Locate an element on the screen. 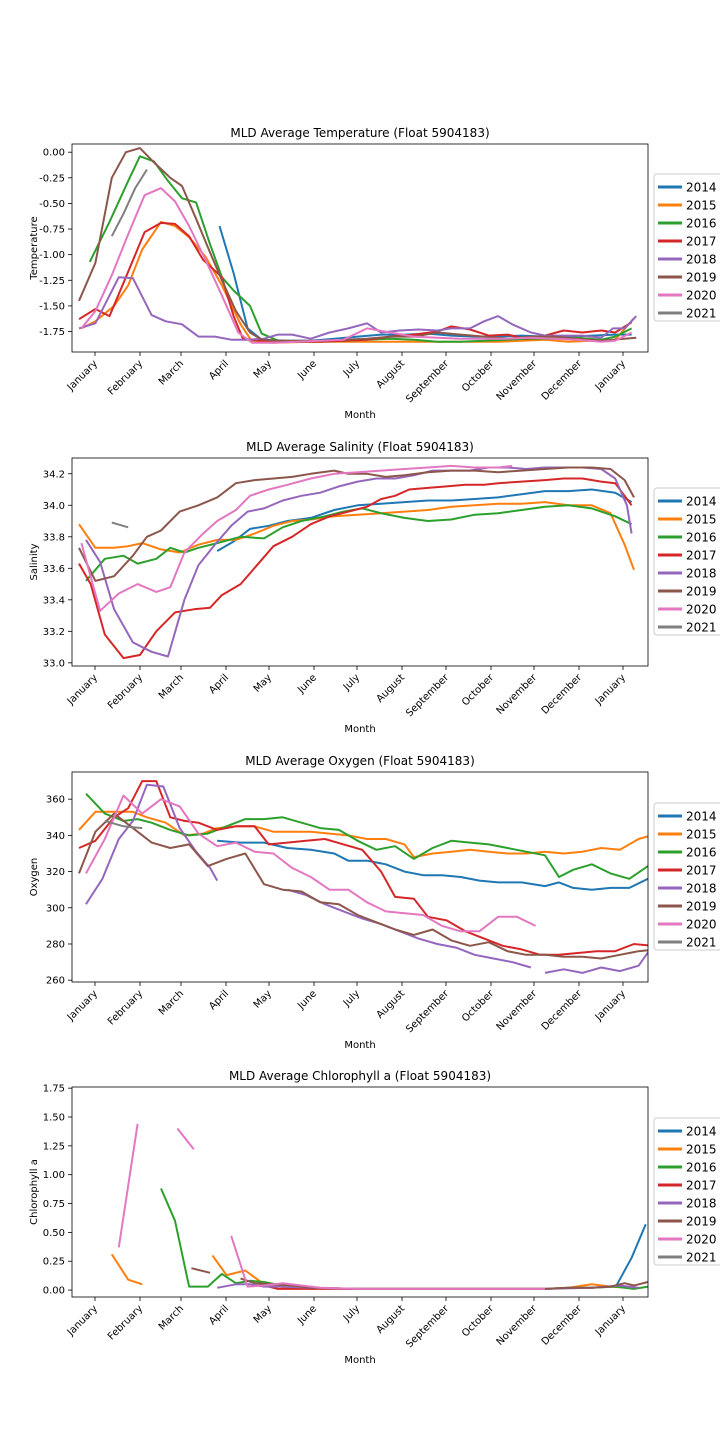  series-line-2019b is located at coordinates (444, 1283).